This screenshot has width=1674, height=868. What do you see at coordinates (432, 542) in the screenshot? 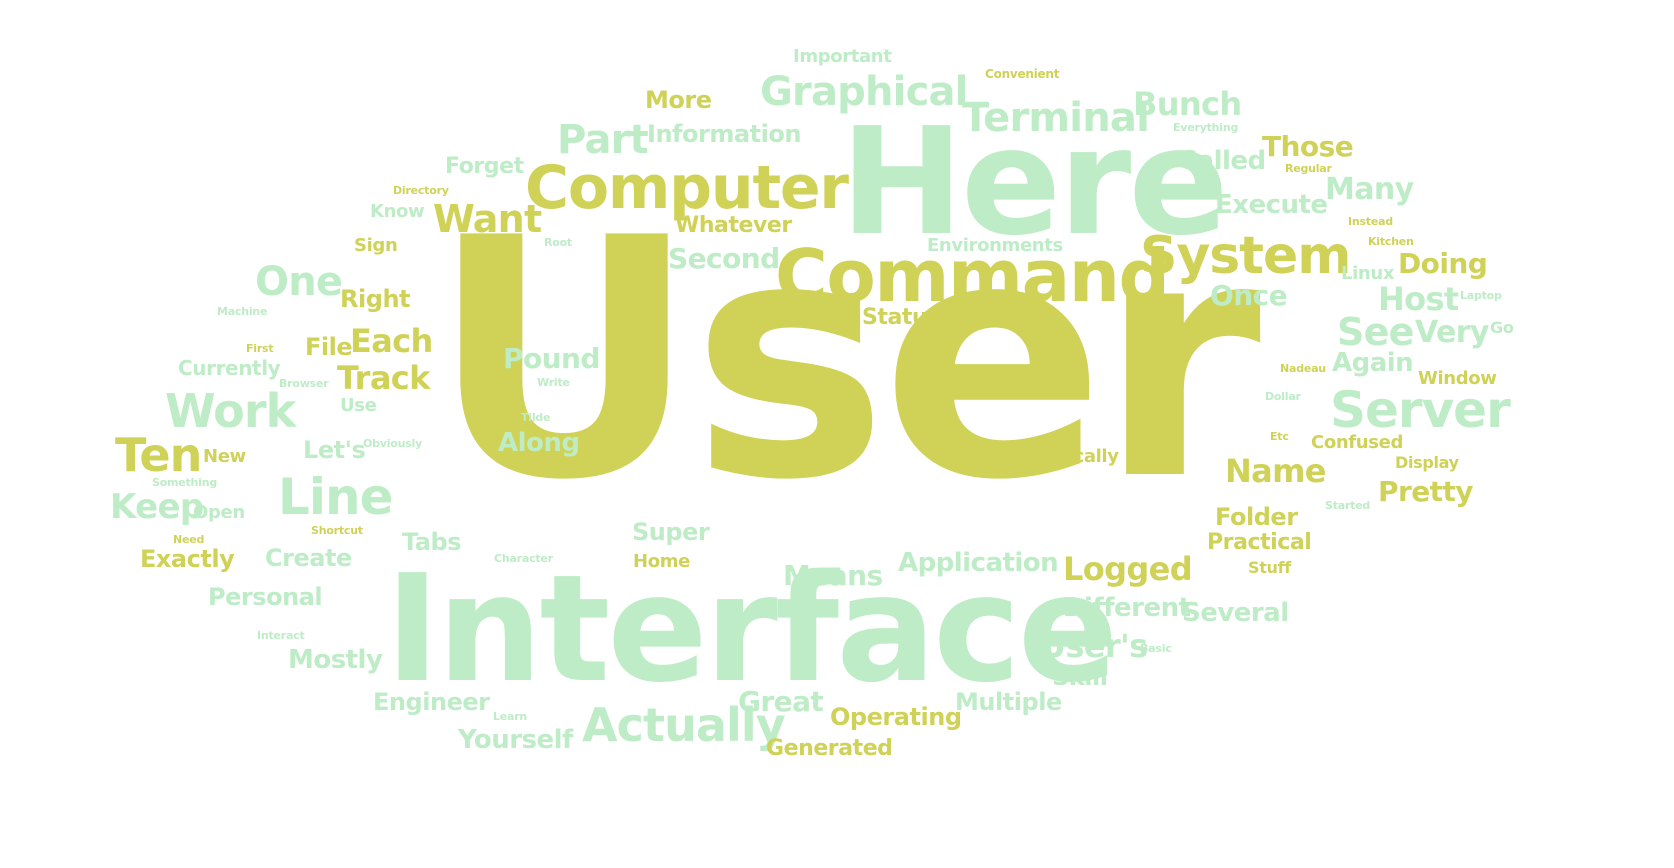
I see `word-tabs: Tabs` at bounding box center [432, 542].